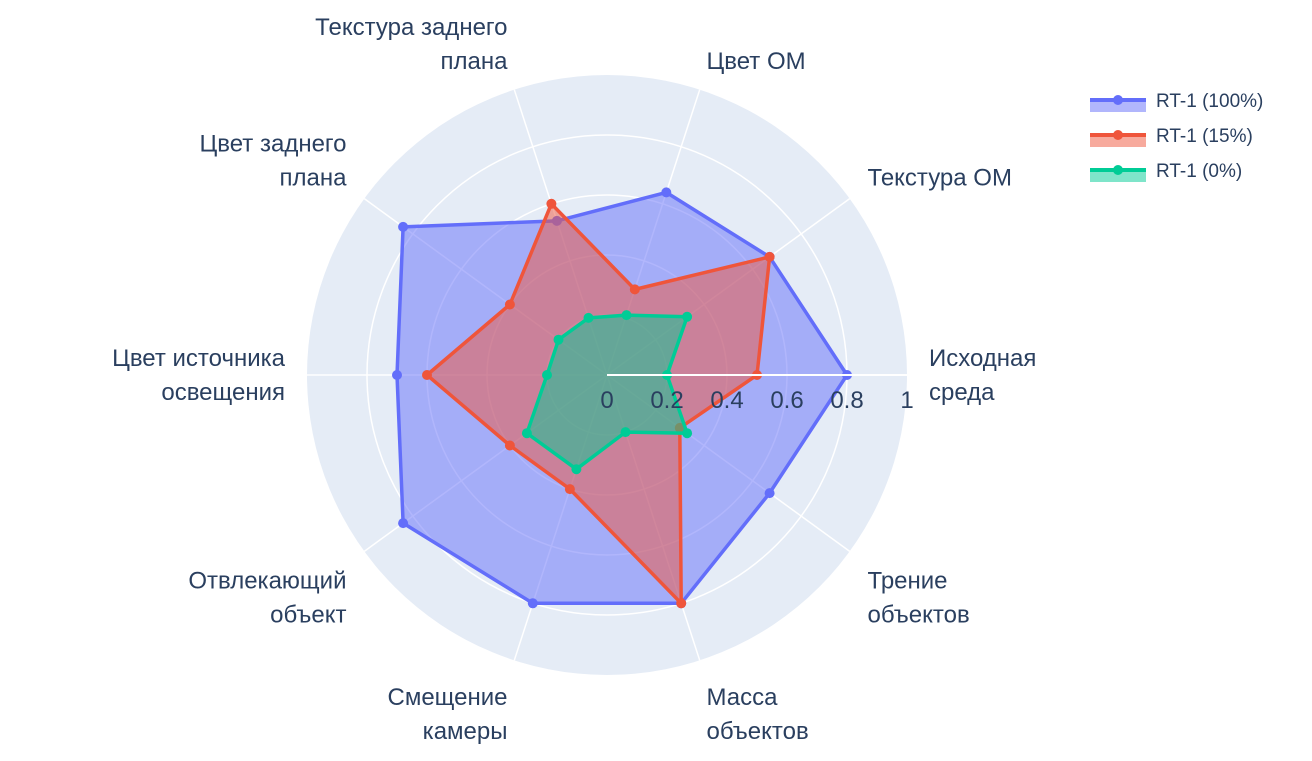  What do you see at coordinates (411, 44) in the screenshot?
I see `category-label: Текстура заднего плана` at bounding box center [411, 44].